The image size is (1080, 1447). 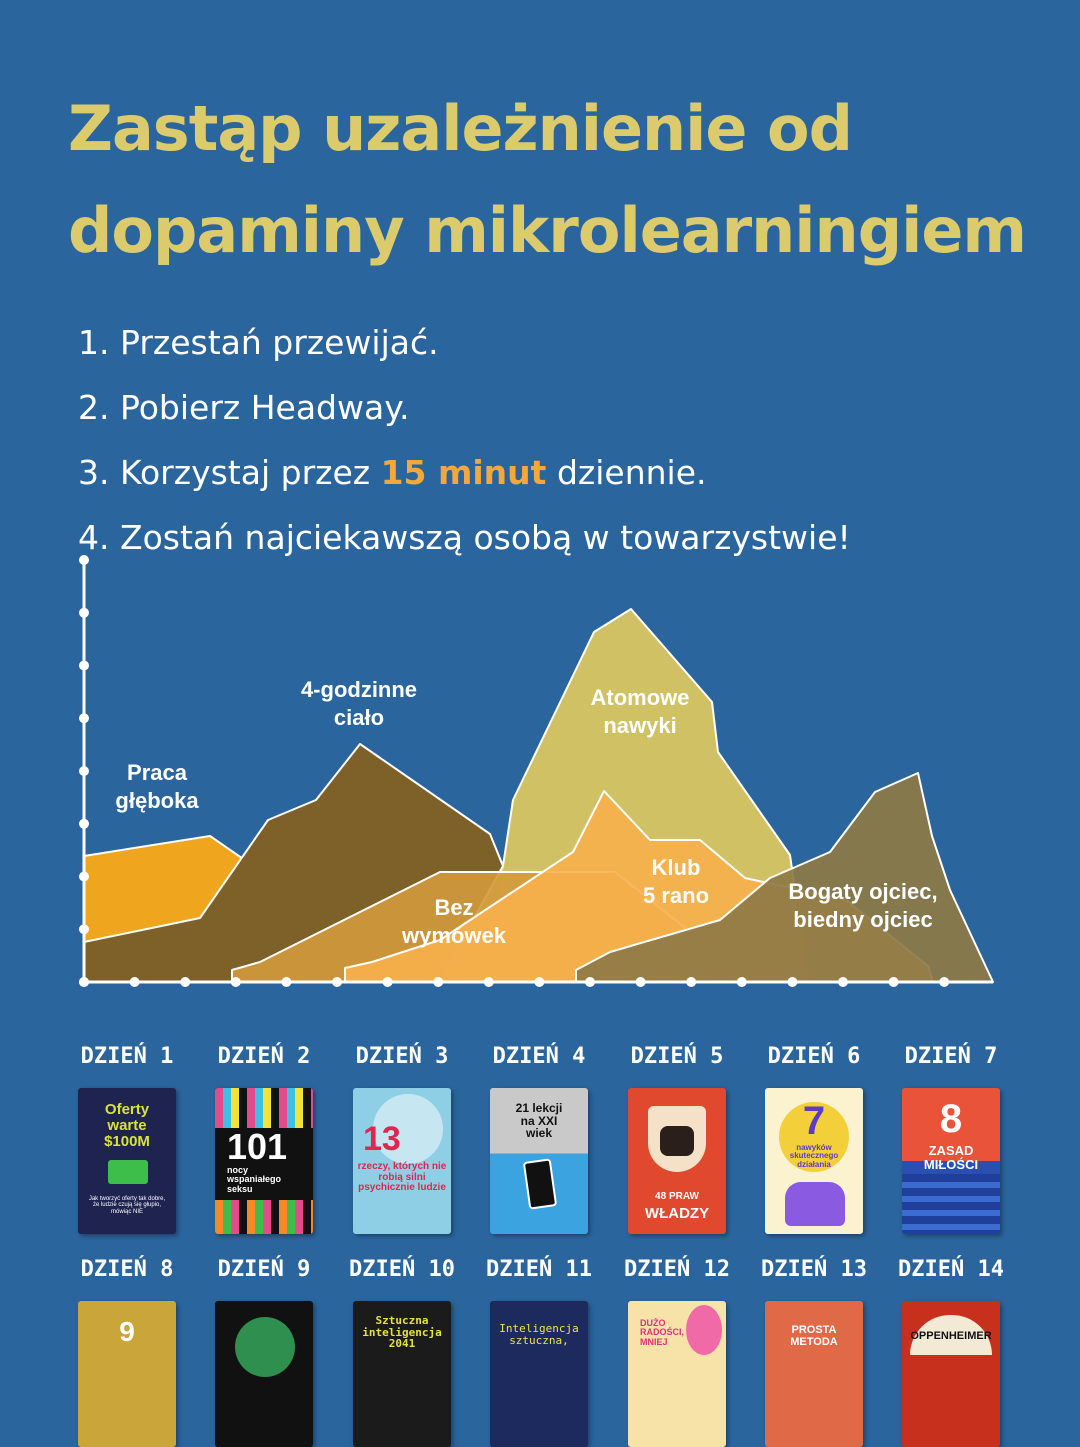 What do you see at coordinates (127, 1056) in the screenshot?
I see `day-label: DZIEŃ 1` at bounding box center [127, 1056].